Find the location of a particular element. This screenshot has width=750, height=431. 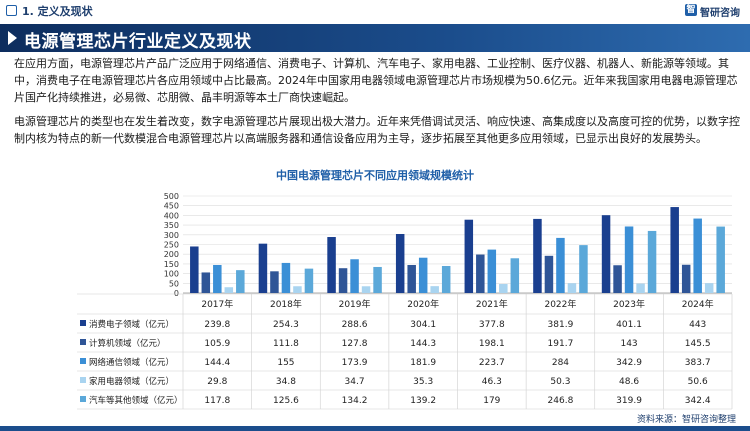

data-label: 50.3 is located at coordinates (560, 382).